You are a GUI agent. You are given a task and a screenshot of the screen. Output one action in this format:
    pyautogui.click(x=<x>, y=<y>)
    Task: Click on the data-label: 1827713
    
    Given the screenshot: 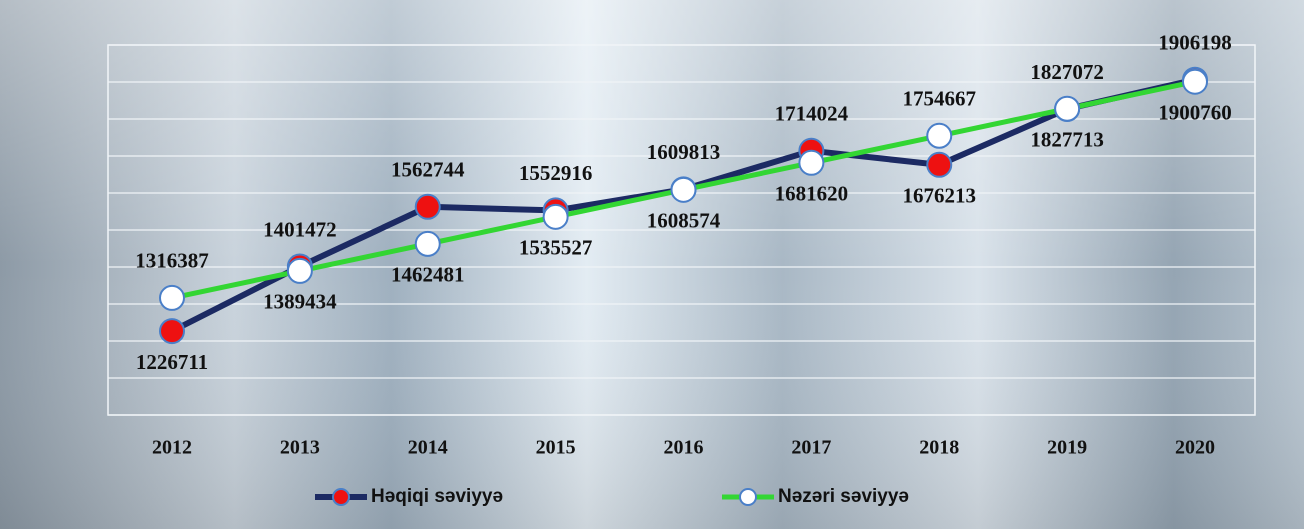 What is the action you would take?
    pyautogui.click(x=1067, y=140)
    